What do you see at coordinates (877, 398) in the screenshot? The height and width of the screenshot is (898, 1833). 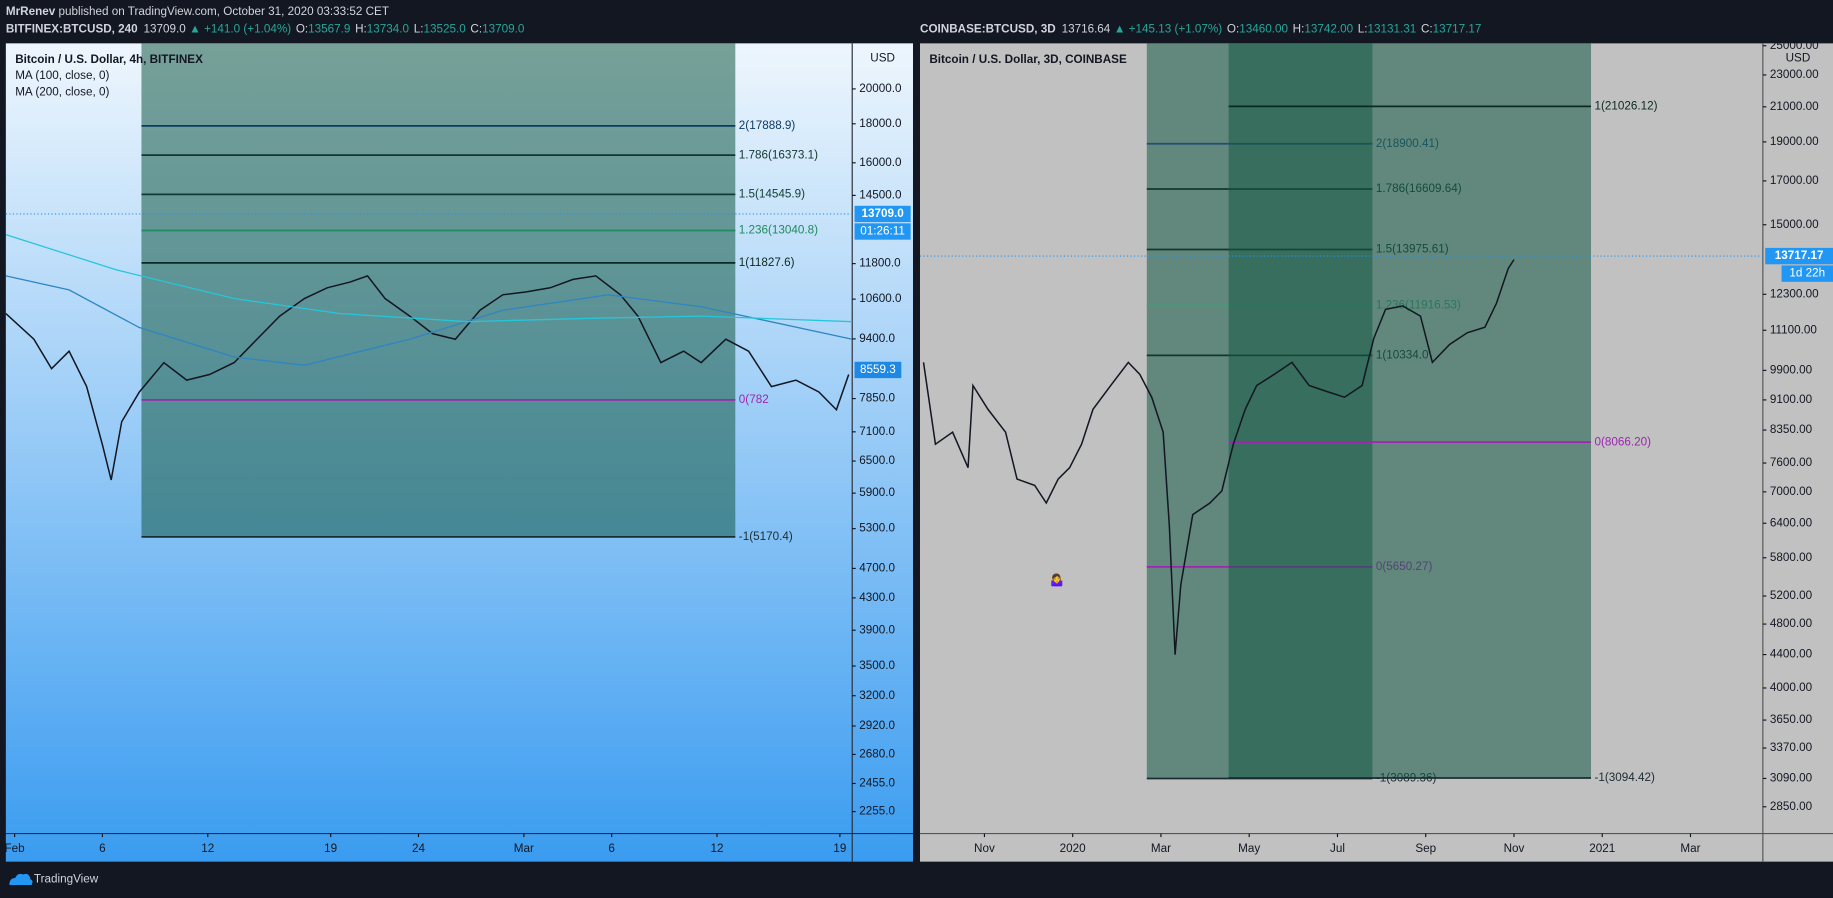 I see `y-tick-label: 7850.0` at bounding box center [877, 398].